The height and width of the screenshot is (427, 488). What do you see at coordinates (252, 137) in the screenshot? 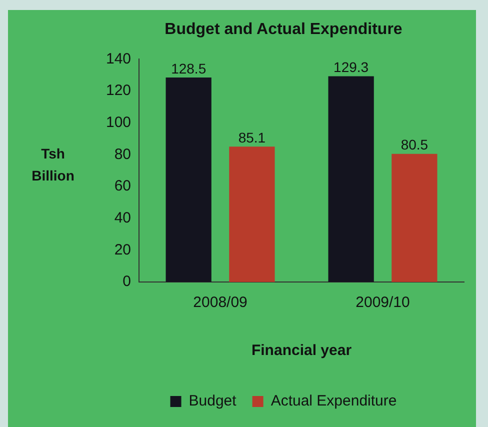
I see `data-label: 85.1` at bounding box center [252, 137].